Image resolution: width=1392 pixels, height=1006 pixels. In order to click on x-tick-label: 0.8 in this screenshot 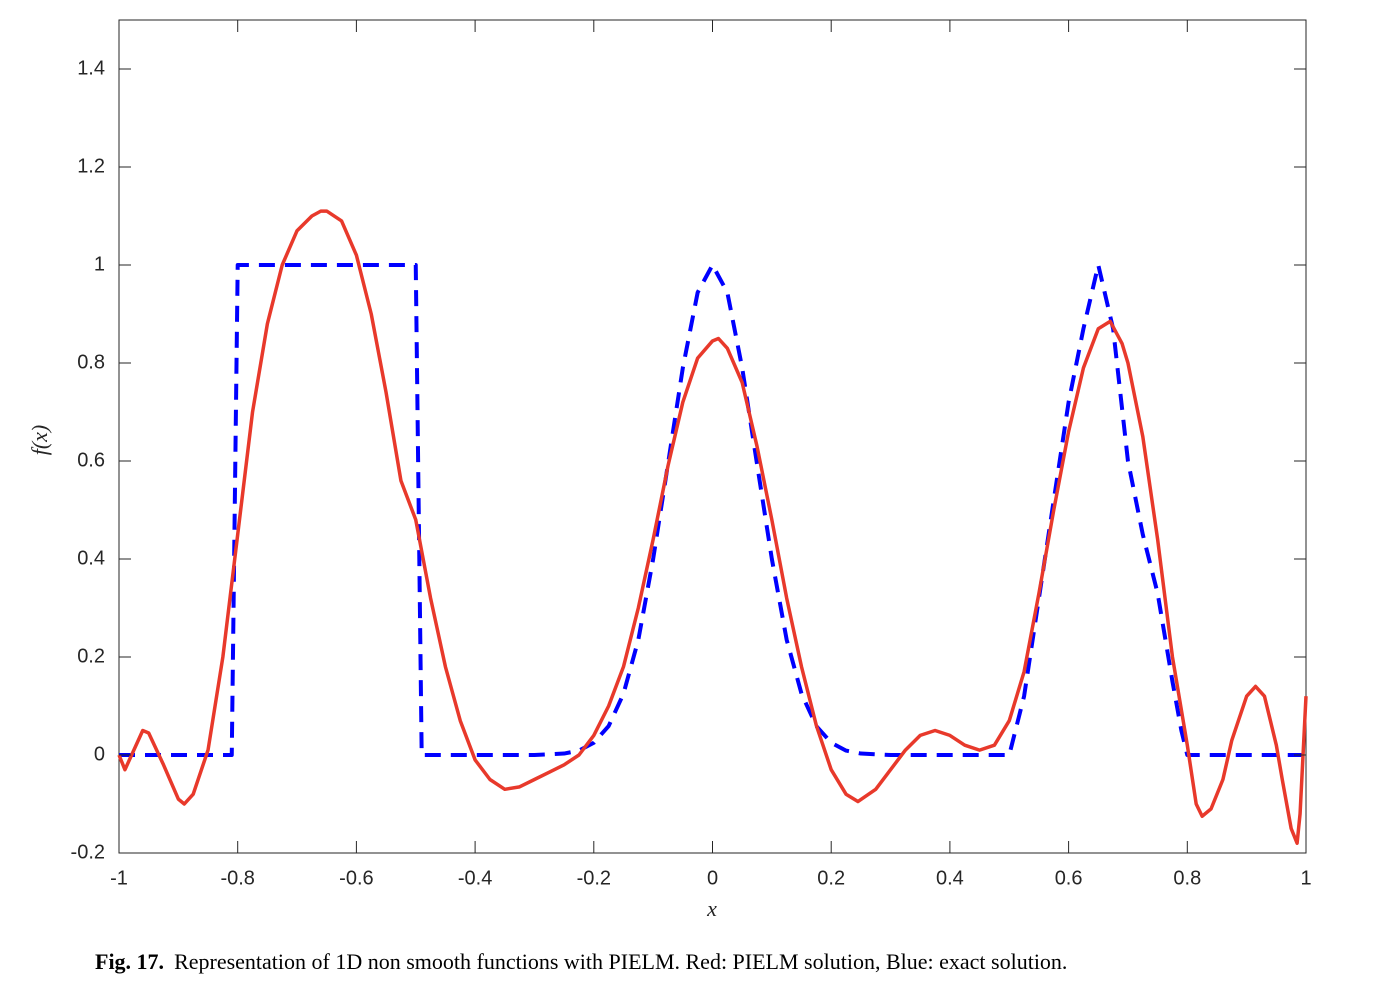, I will do `click(1187, 878)`.